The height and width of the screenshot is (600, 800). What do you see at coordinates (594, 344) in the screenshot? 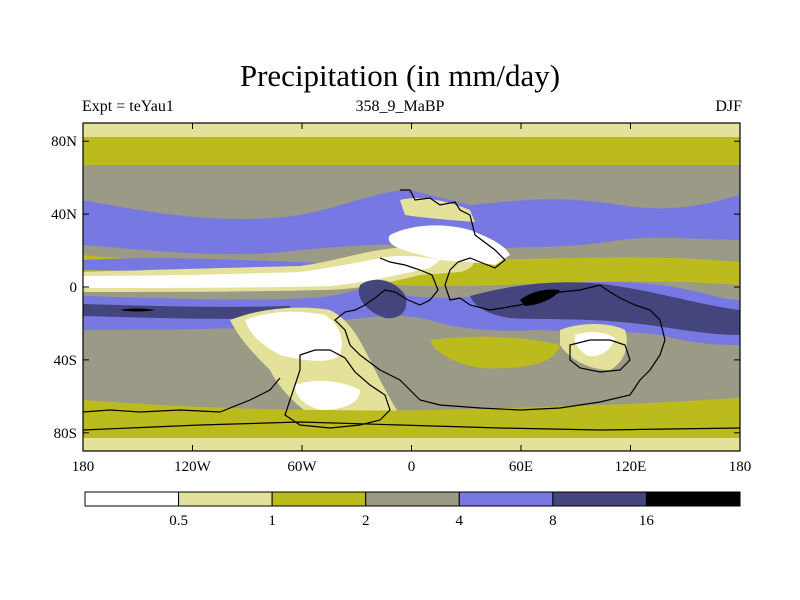
I see `fill-australia-dry` at bounding box center [594, 344].